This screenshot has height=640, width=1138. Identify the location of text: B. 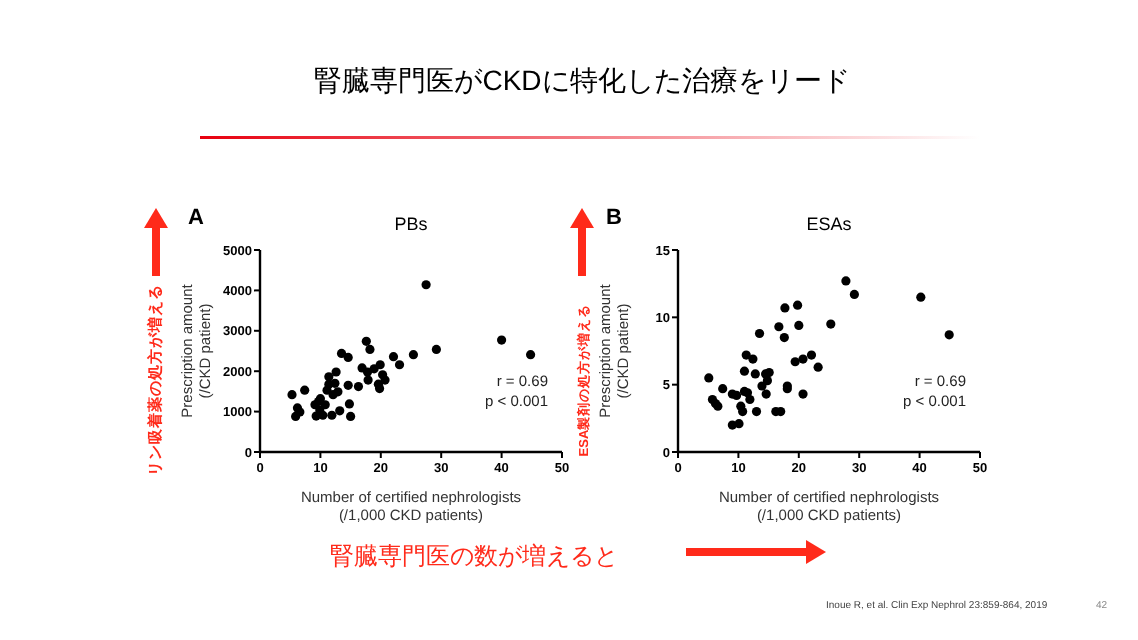
(614, 218).